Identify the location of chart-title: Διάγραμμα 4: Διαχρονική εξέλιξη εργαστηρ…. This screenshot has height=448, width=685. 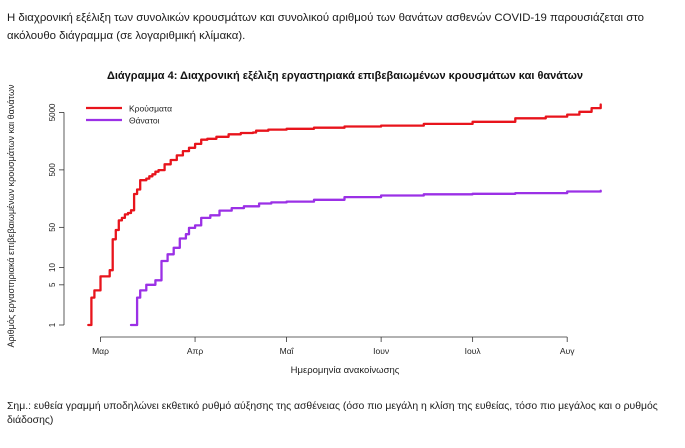
(345, 76).